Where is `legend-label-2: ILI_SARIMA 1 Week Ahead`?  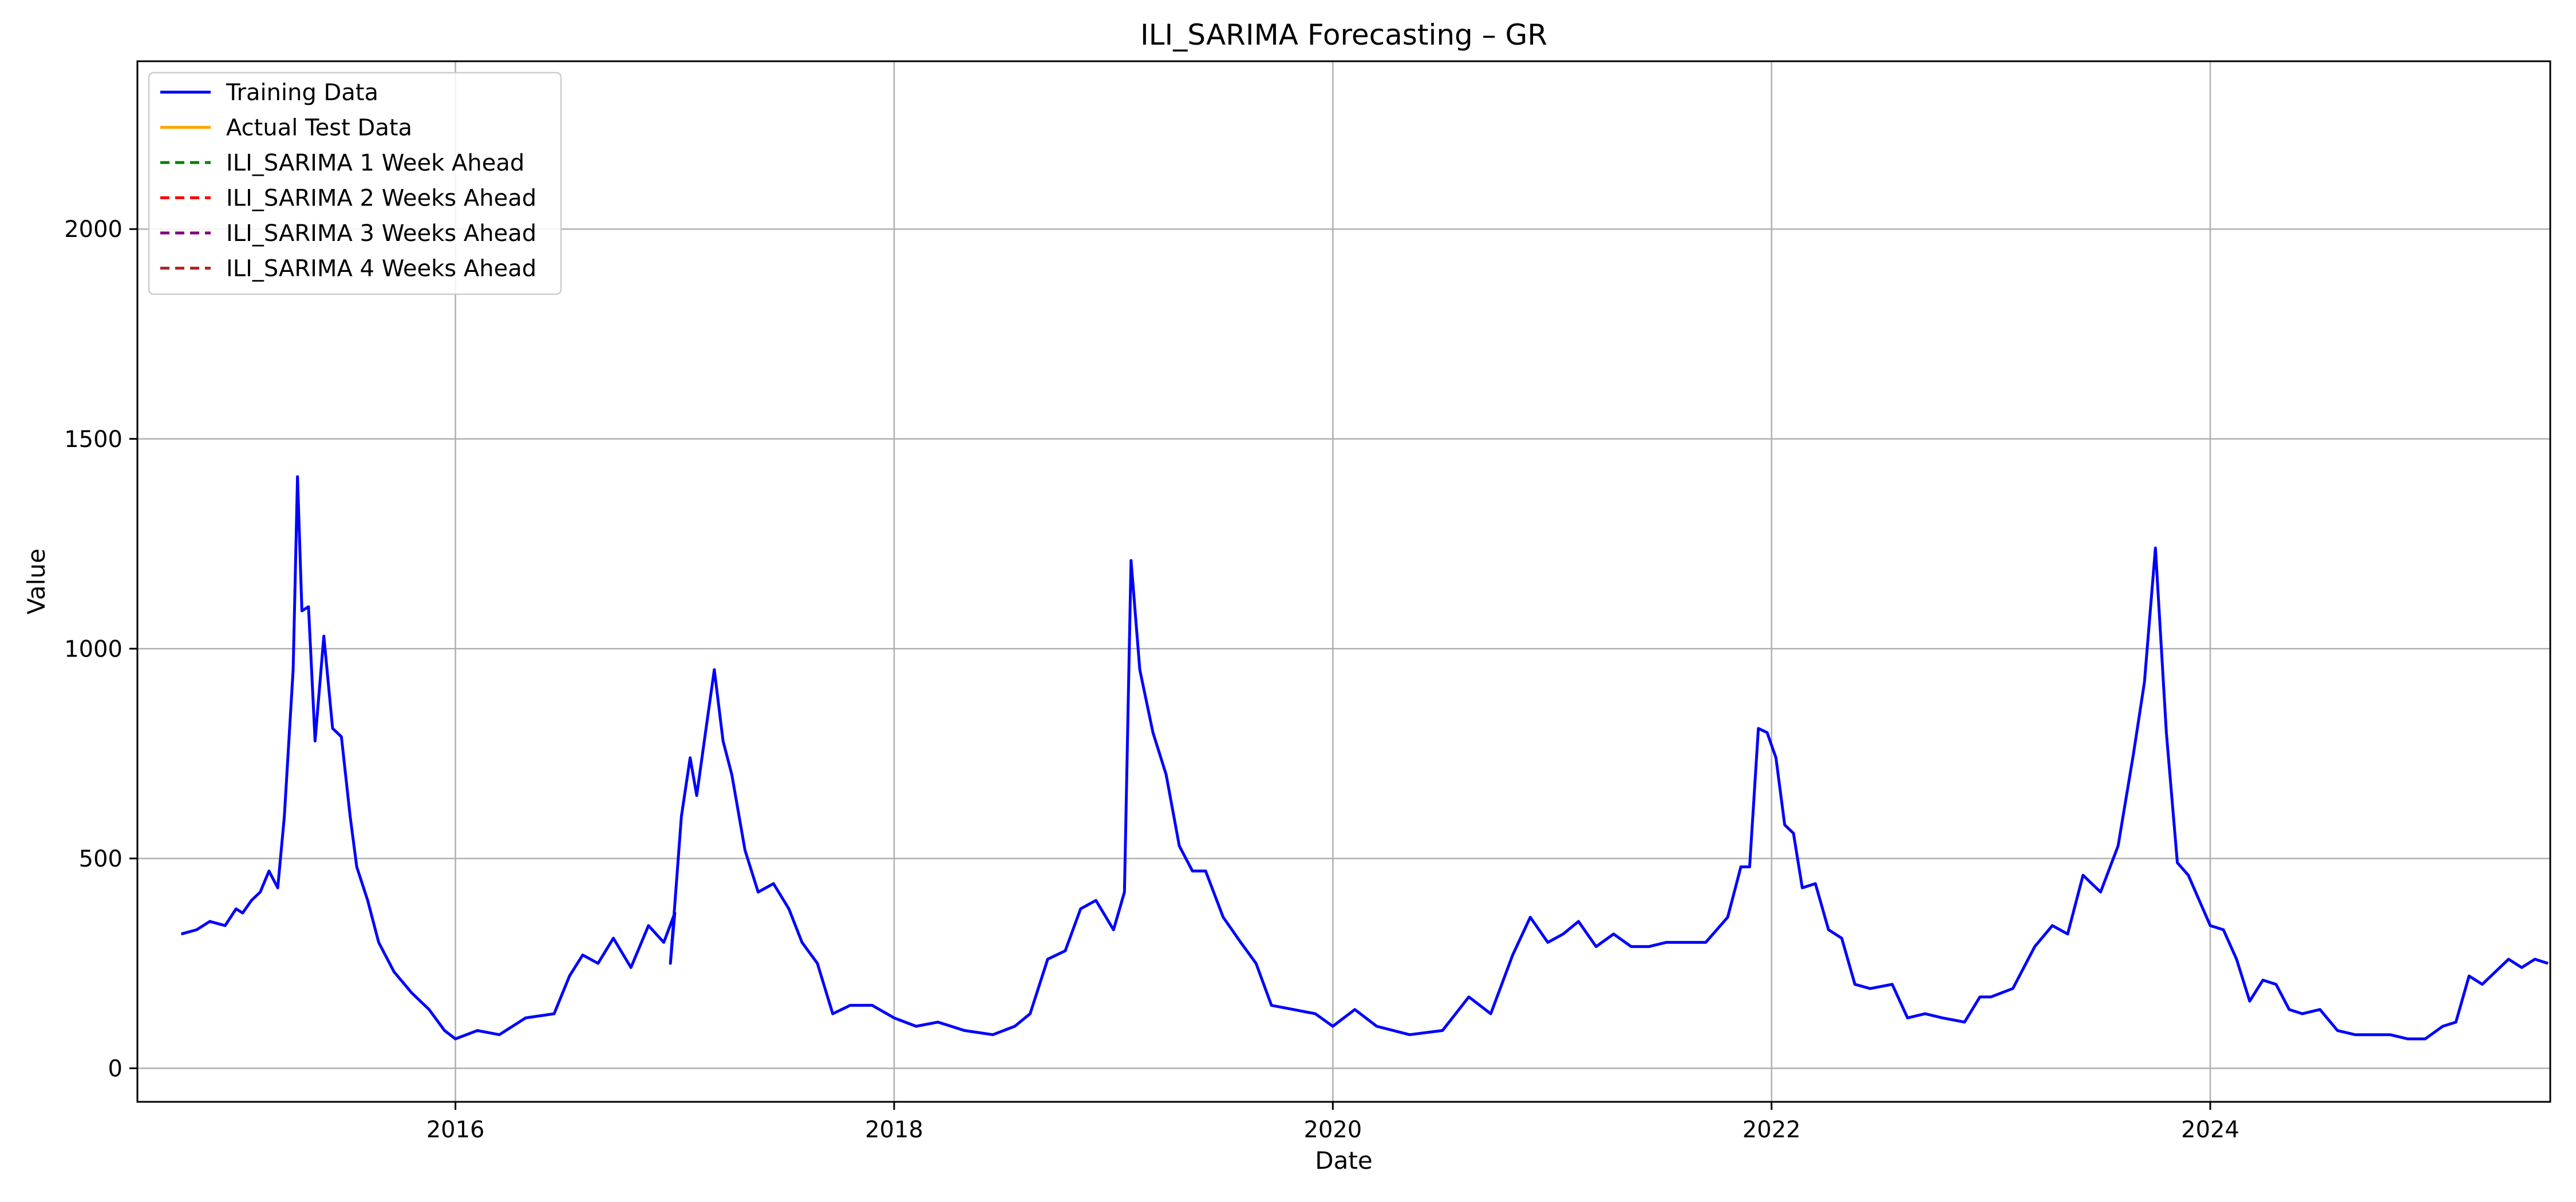
legend-label-2: ILI_SARIMA 1 Week Ahead is located at coordinates (375, 163).